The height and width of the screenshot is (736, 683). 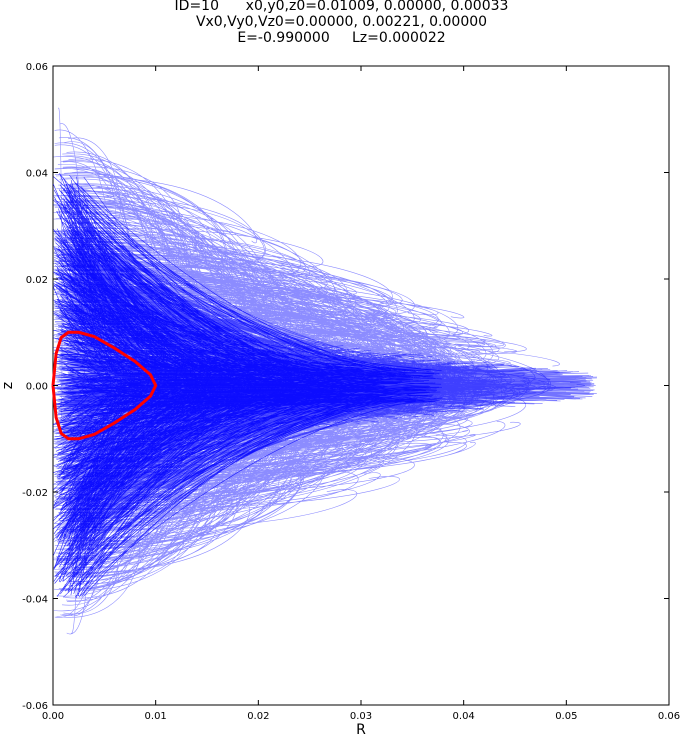 I want to click on y-tick-label: 0.06, so click(x=37, y=67).